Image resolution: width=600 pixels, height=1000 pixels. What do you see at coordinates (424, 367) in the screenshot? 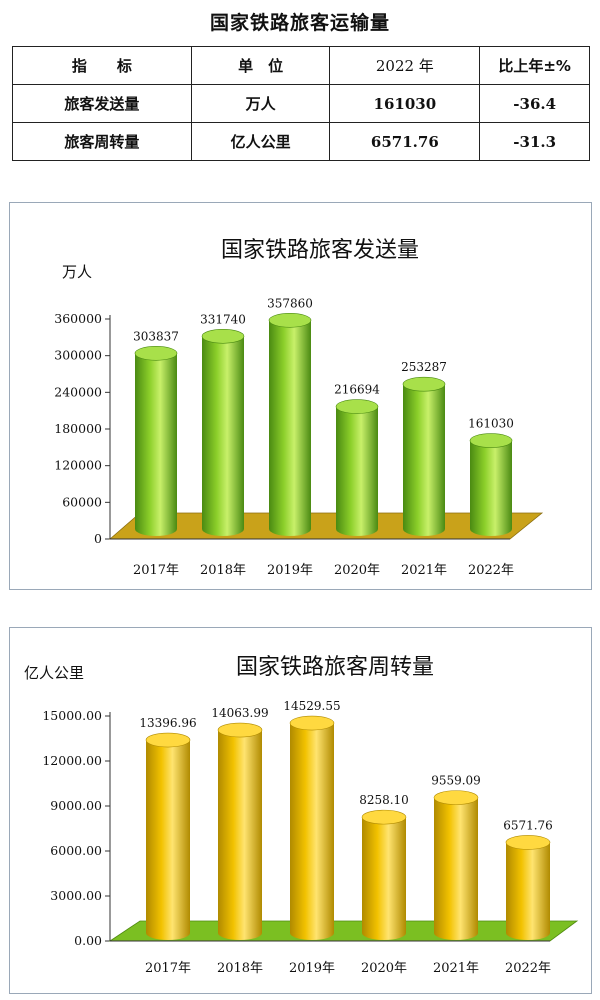
I see `data-label: 253287` at bounding box center [424, 367].